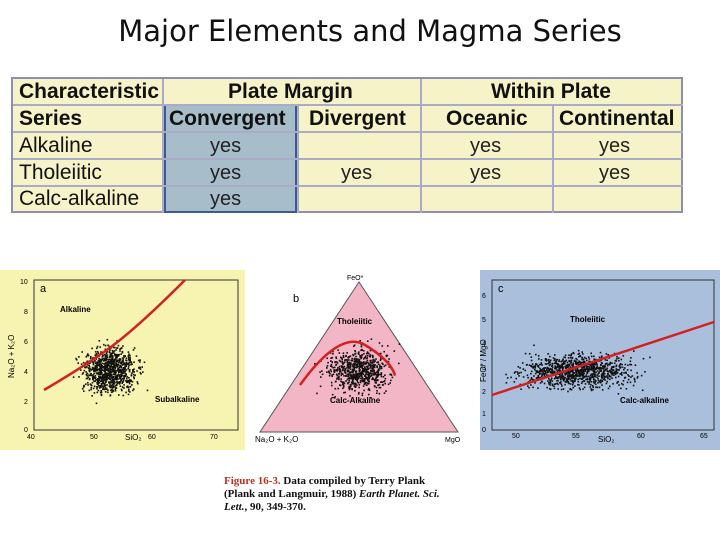 The height and width of the screenshot is (540, 720). I want to click on y-tick: 2, so click(484, 392).